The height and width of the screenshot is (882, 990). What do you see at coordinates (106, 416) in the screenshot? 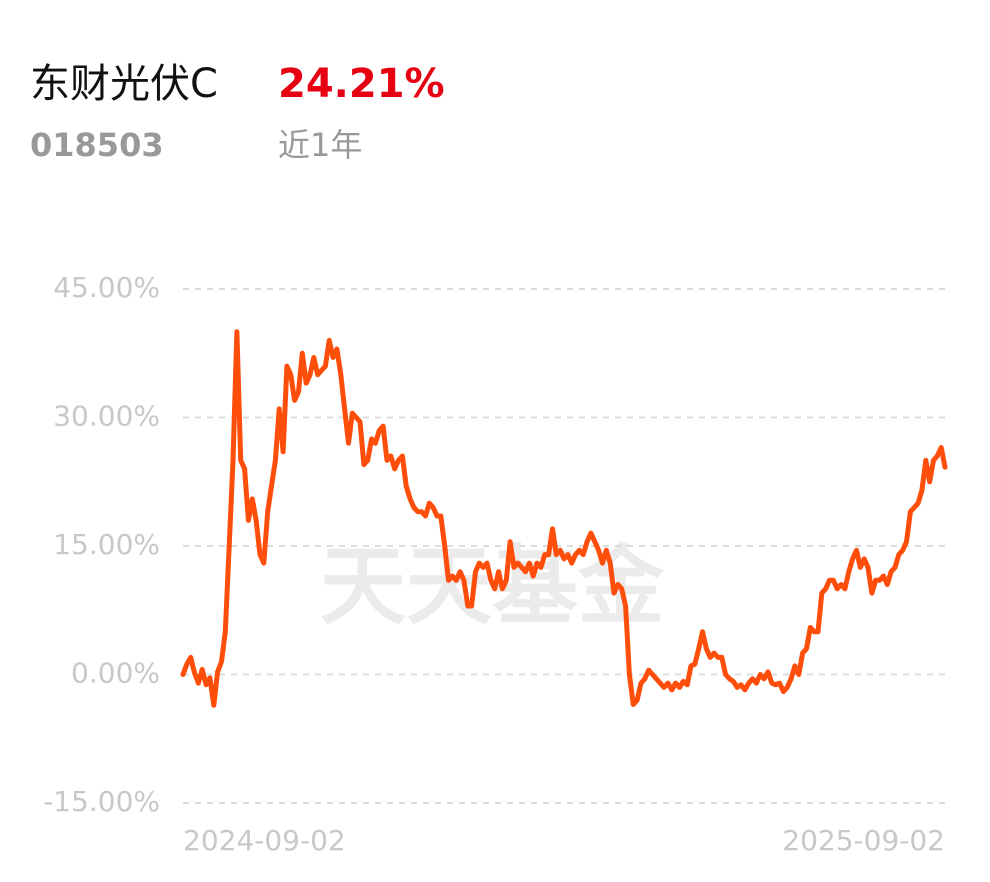
I see `y-tick-label: 30.00%` at bounding box center [106, 416].